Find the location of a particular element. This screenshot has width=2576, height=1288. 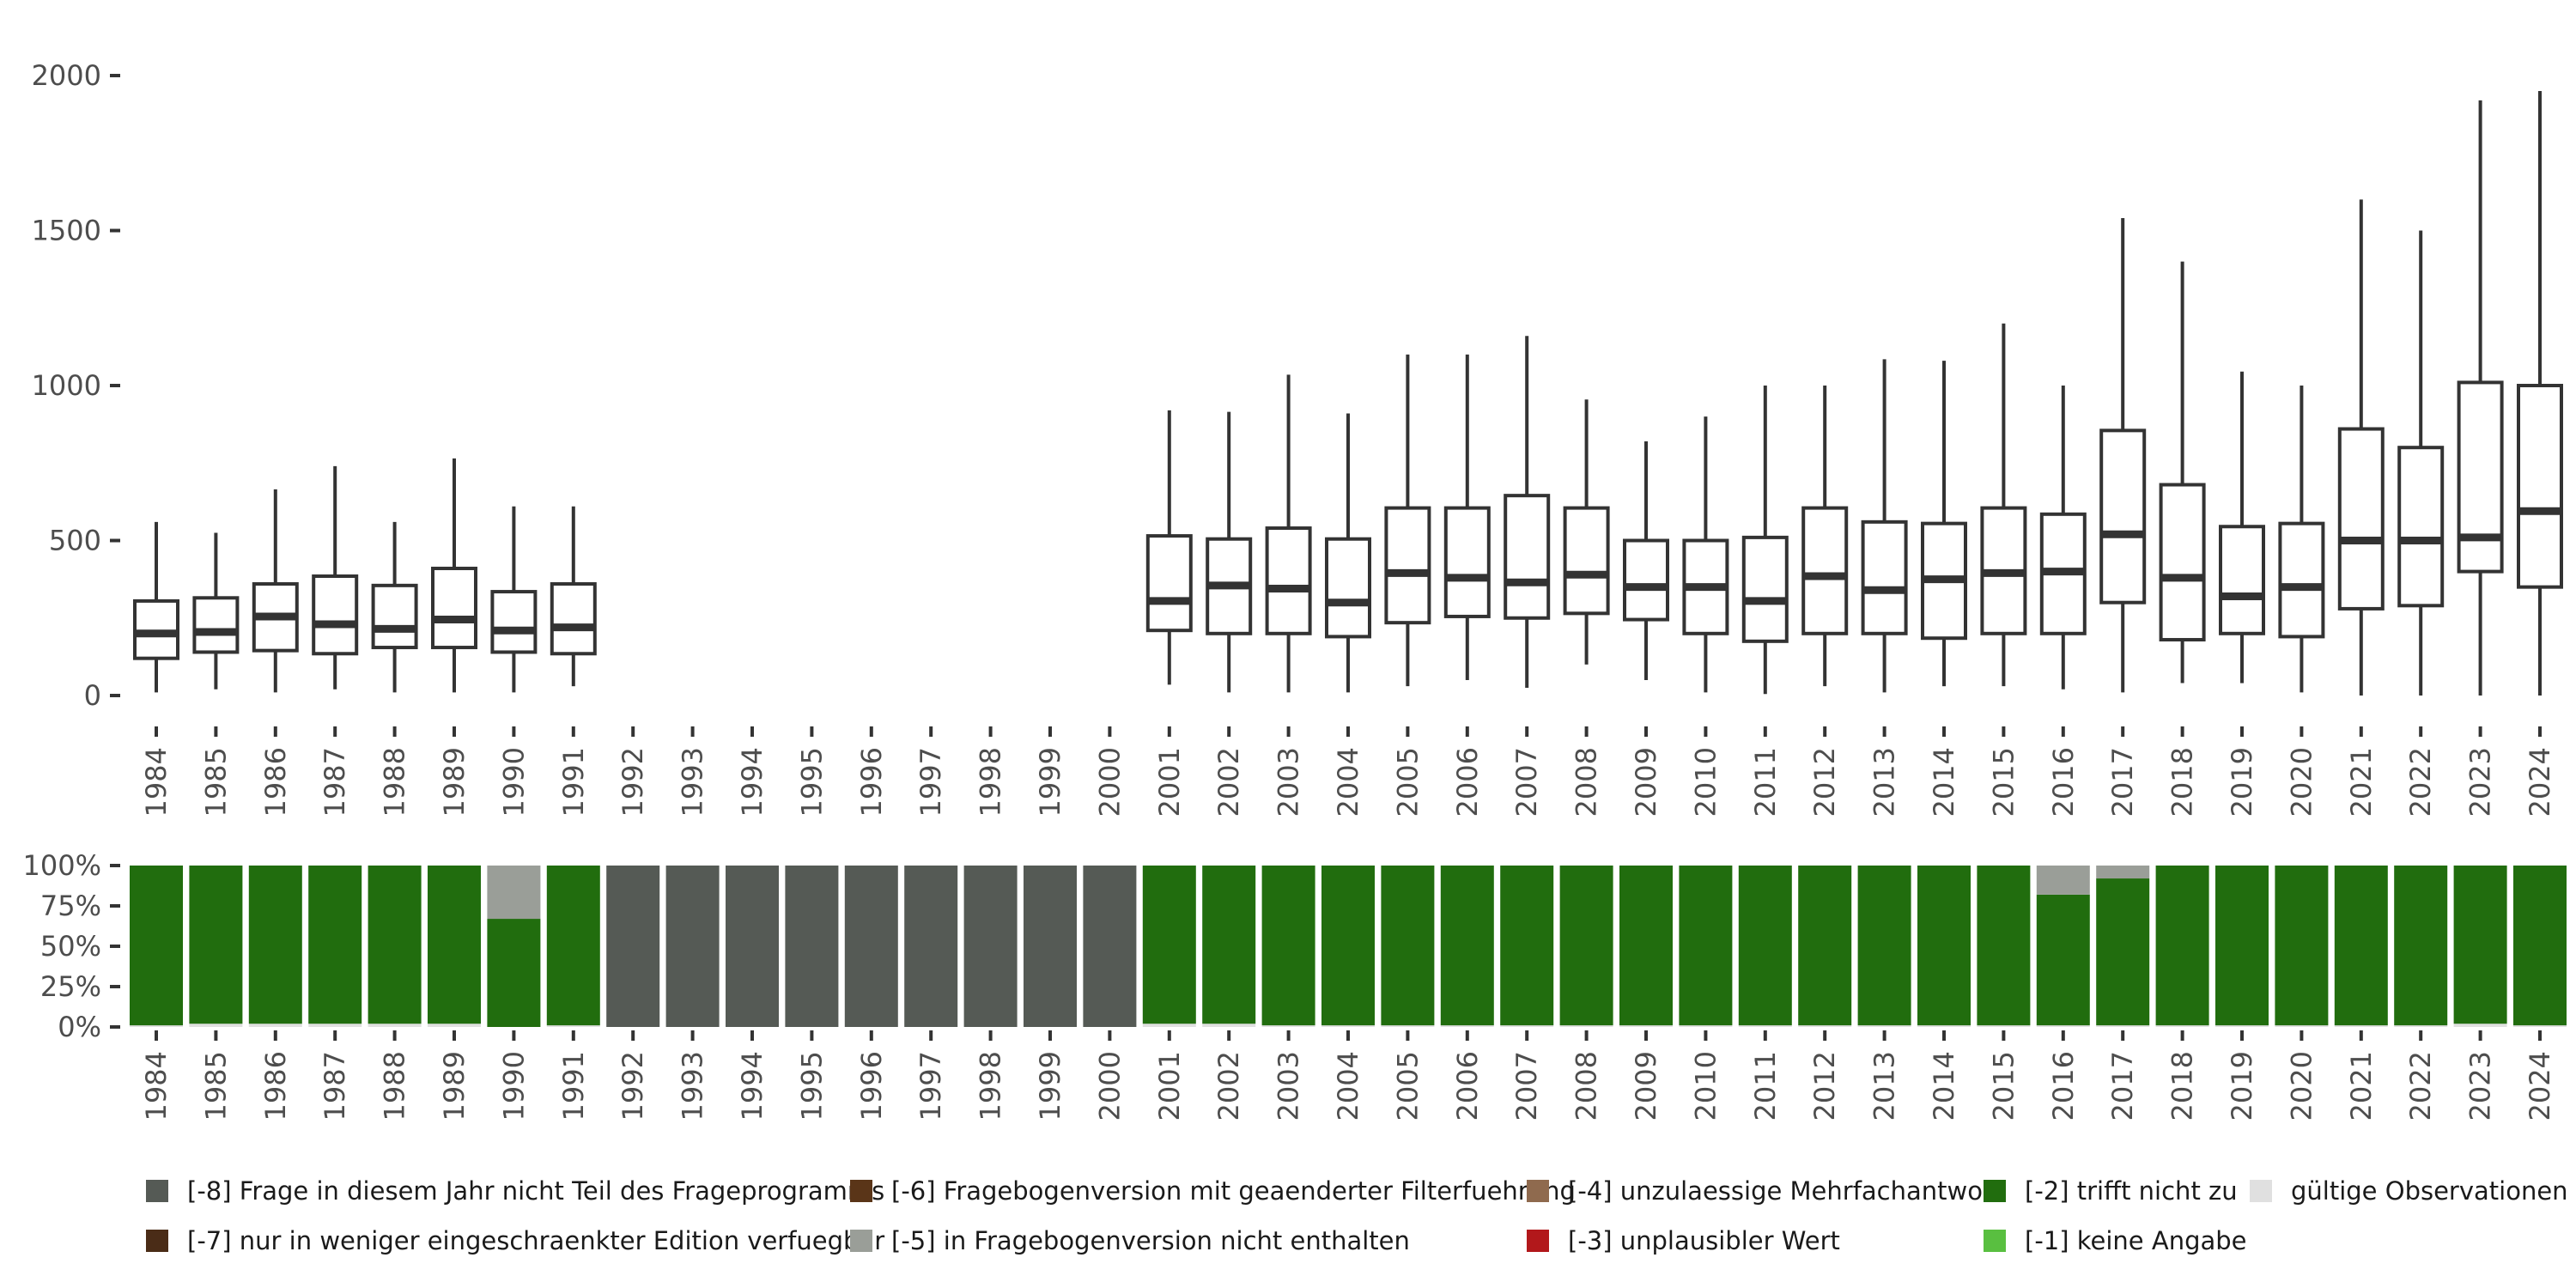

x-tick-label: 2015 is located at coordinates (2004, 1086).